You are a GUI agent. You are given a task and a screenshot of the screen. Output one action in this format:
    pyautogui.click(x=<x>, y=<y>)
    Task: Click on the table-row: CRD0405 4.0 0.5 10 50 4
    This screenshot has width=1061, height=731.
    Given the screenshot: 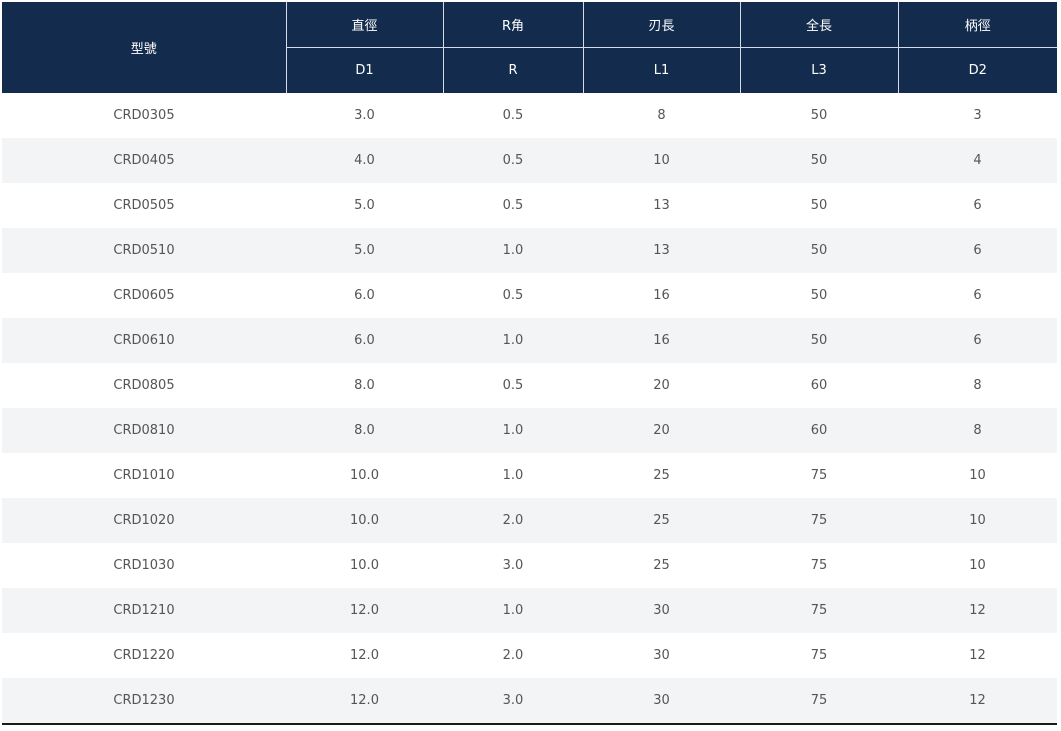 What is the action you would take?
    pyautogui.click(x=529, y=160)
    